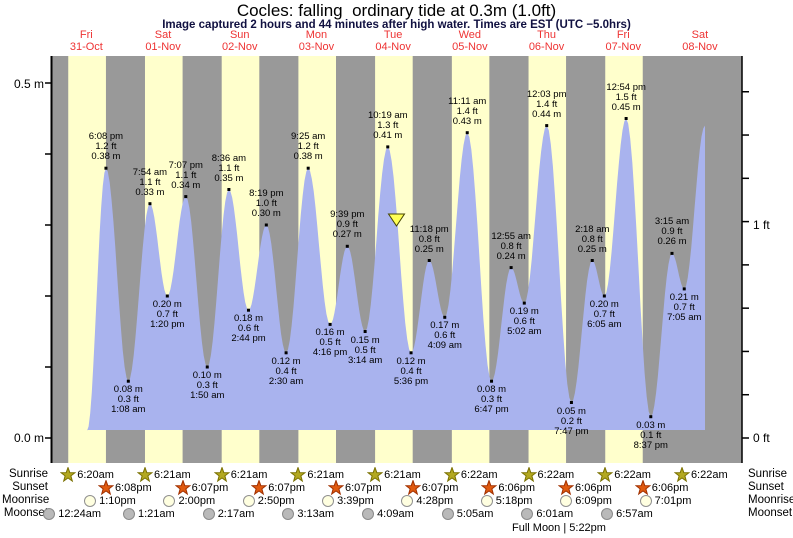 This screenshot has height=538, width=793. What do you see at coordinates (626, 97) in the screenshot?
I see `high-tide-label: 12:54 pm 1.5 ft 0.45 m` at bounding box center [626, 97].